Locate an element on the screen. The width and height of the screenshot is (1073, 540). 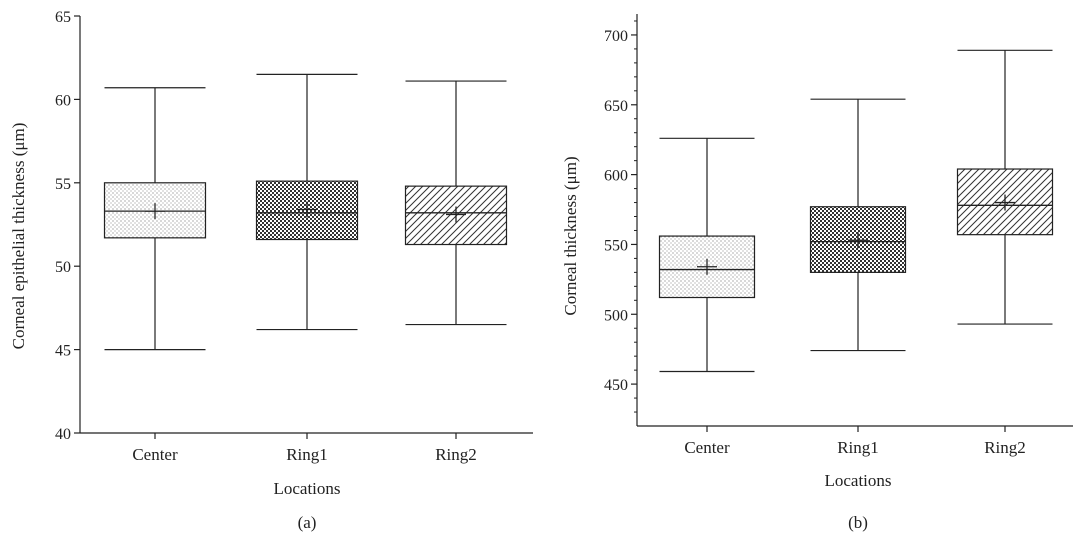
y-tick-label: 65 is located at coordinates (63, 17).